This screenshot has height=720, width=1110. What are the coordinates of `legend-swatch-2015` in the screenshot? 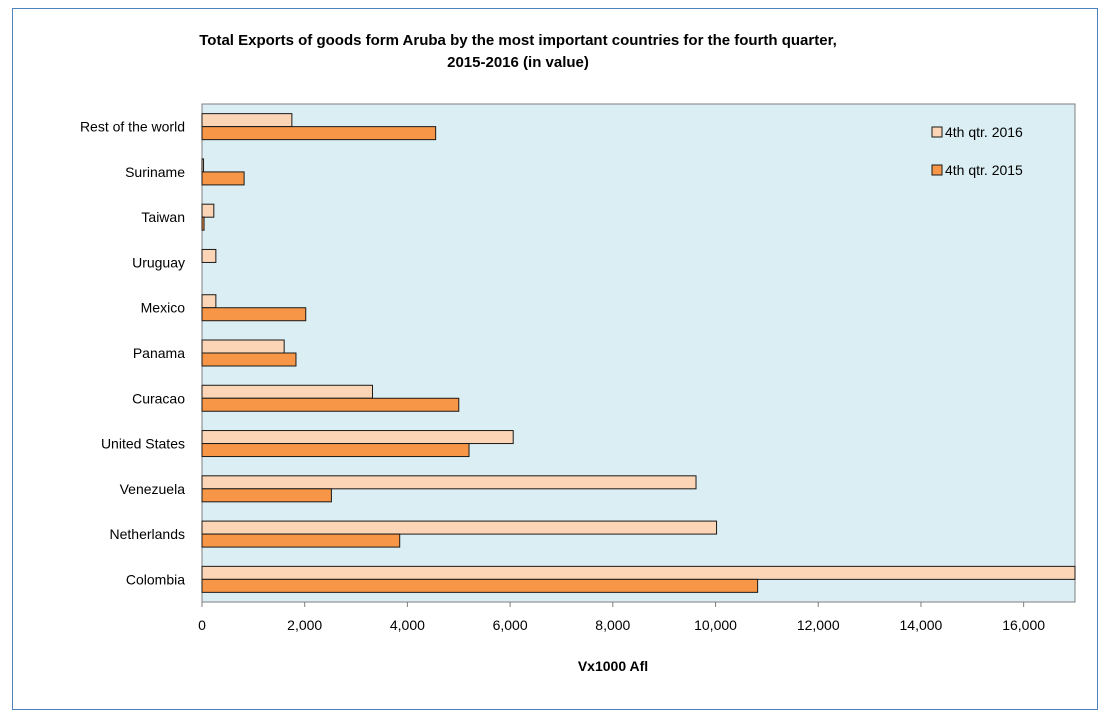 It's located at (937, 170).